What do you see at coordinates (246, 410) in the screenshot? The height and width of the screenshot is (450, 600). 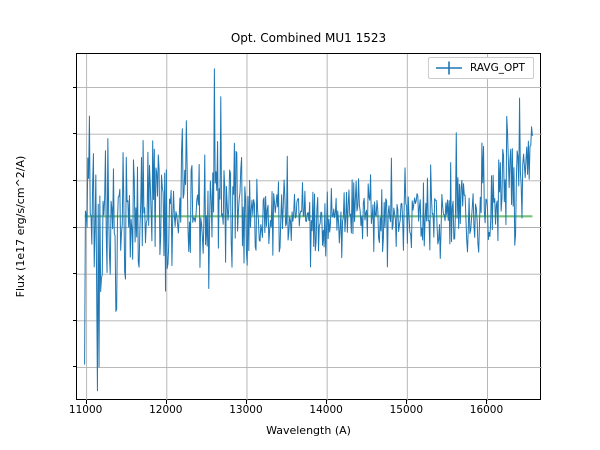 I see `x-tick-label: 13000` at bounding box center [246, 410].